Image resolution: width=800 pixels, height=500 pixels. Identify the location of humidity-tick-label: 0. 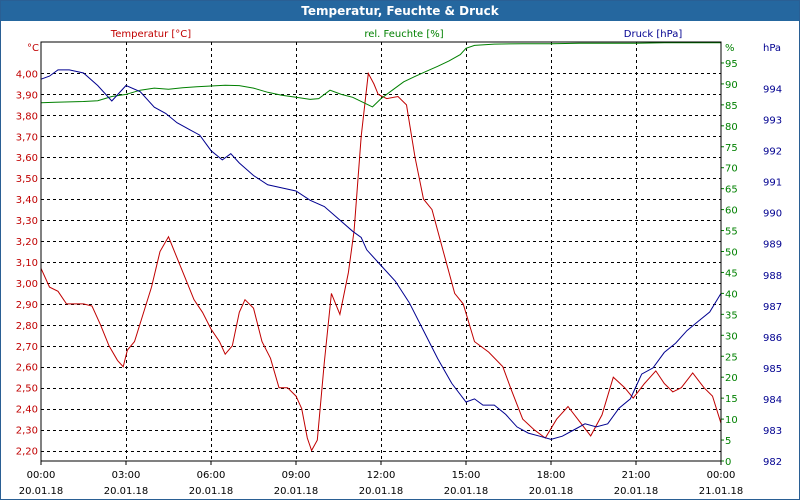
(728, 462).